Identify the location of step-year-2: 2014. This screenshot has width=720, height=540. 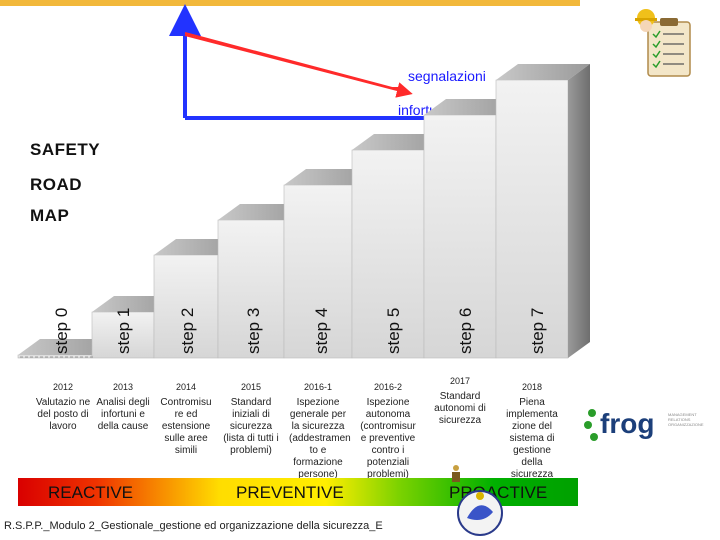
(186, 387).